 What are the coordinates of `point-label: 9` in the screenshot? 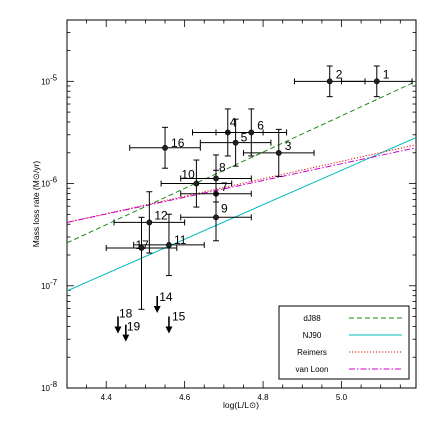 It's located at (224, 208).